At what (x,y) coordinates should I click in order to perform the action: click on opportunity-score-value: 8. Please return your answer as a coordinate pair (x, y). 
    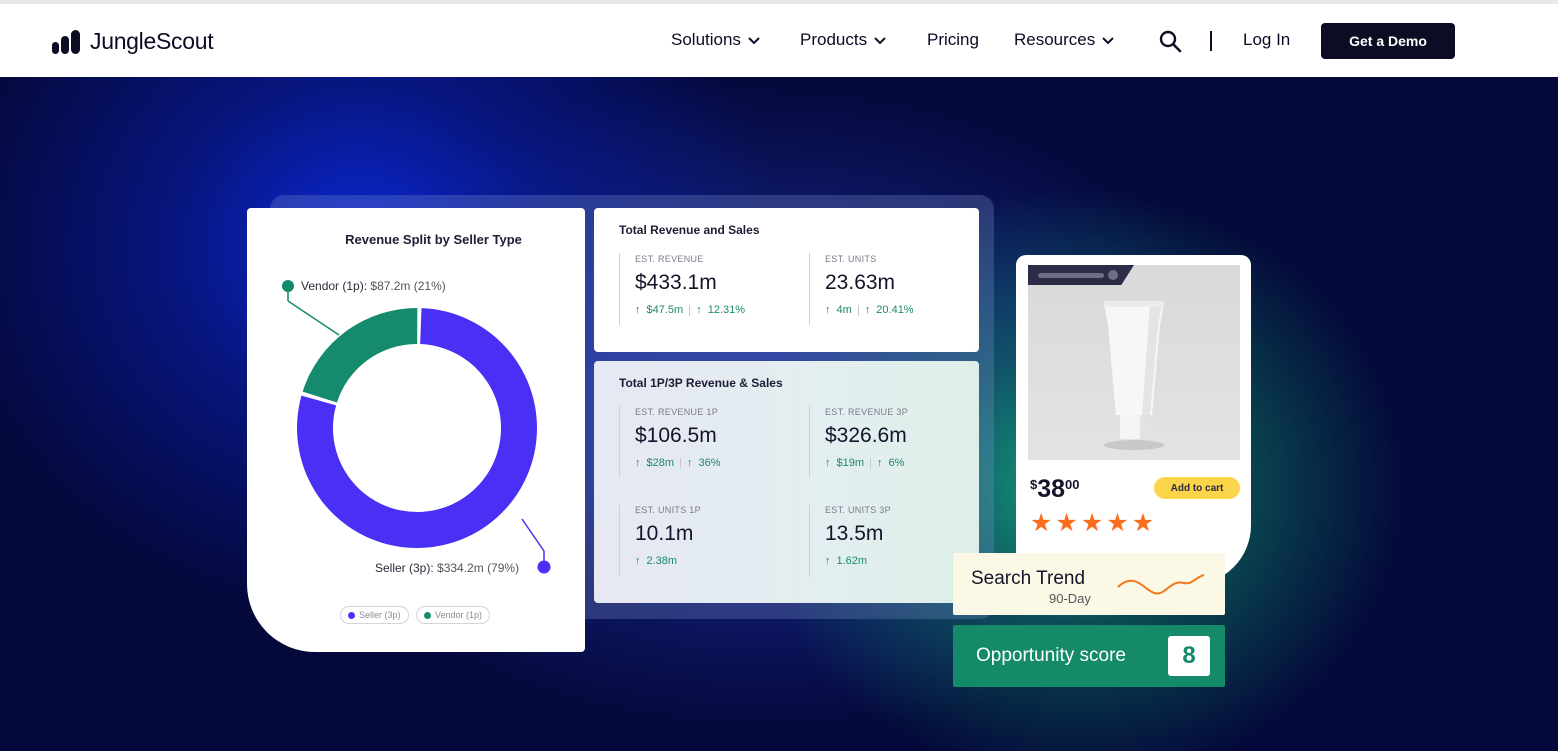
    Looking at the image, I should click on (1189, 656).